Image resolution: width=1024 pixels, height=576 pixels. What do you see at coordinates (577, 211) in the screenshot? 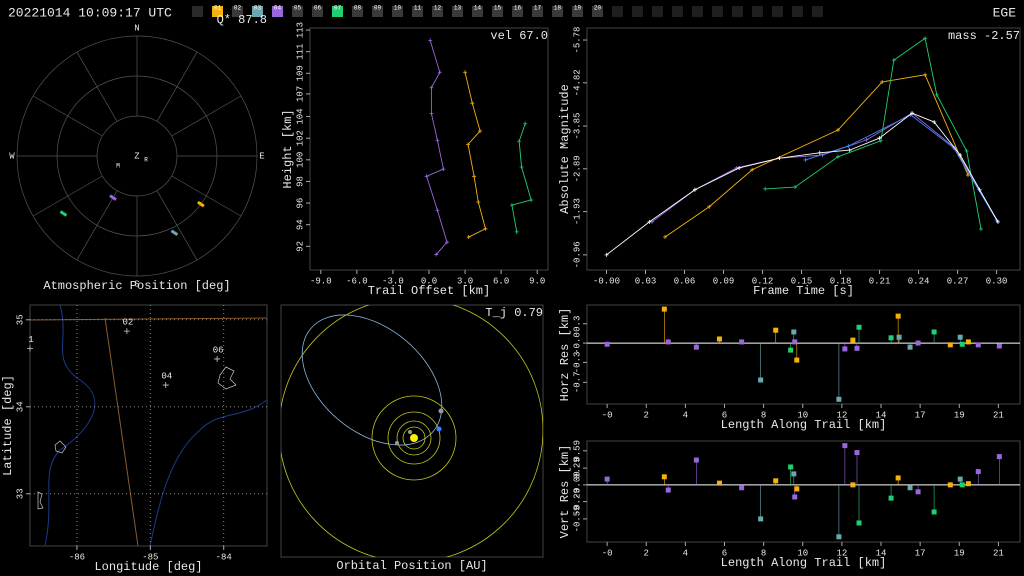
I see `y-tick-label: -1.93` at bounding box center [577, 211].